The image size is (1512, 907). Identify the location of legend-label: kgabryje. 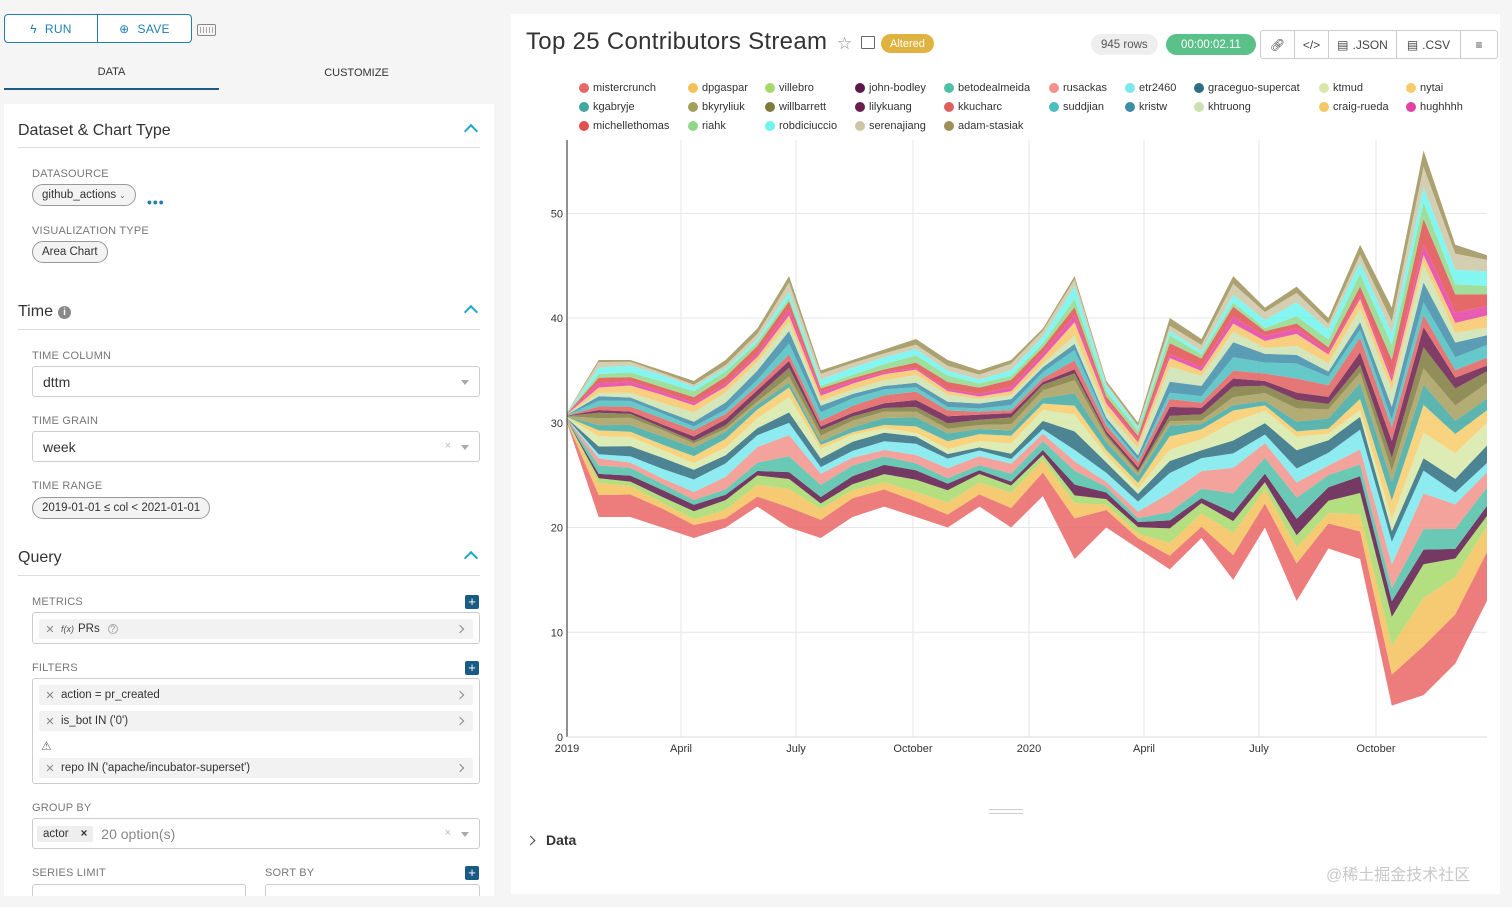
(614, 107).